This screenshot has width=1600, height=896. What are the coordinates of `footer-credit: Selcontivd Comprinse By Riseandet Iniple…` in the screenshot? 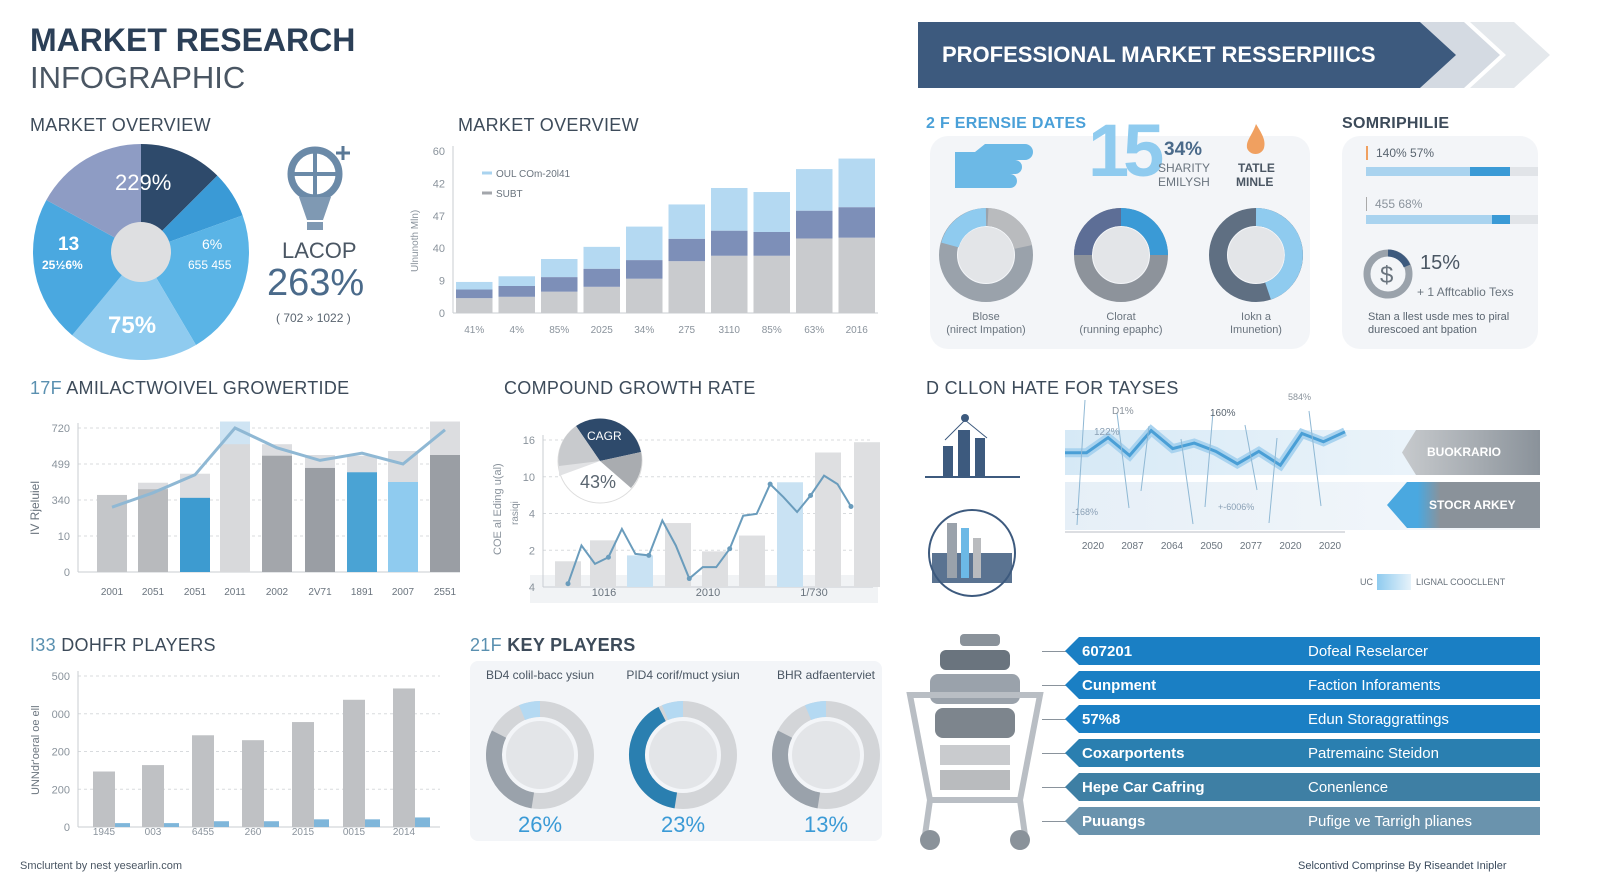 It's located at (1402, 866).